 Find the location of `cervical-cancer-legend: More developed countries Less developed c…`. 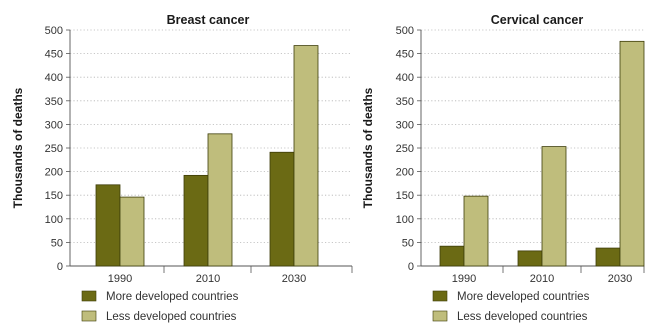

cervical-cancer-legend: More developed countries Less developed c… is located at coordinates (511, 306).